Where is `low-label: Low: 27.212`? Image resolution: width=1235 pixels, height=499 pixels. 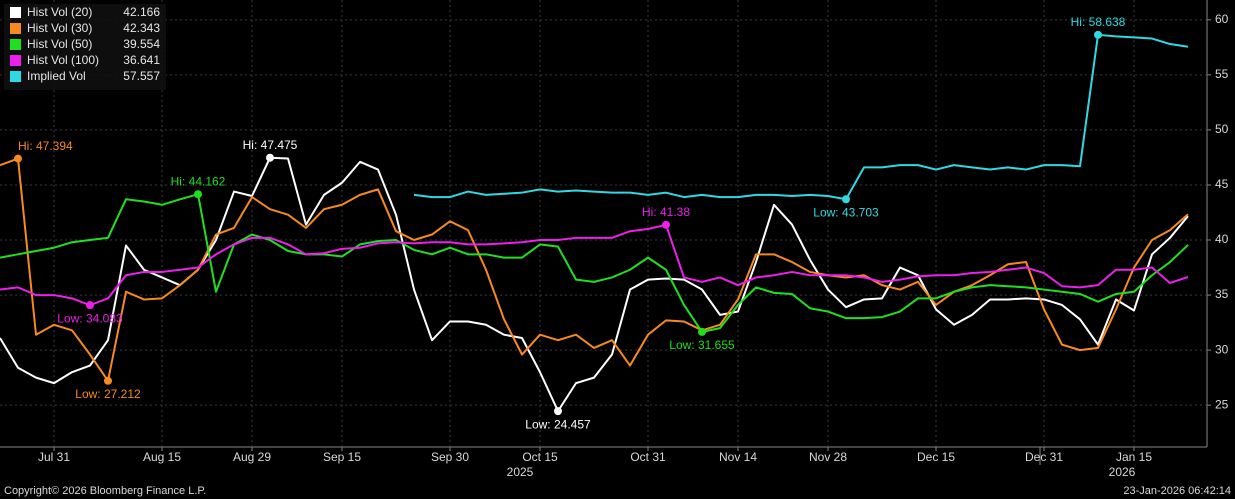
low-label: Low: 27.212 is located at coordinates (108, 394).